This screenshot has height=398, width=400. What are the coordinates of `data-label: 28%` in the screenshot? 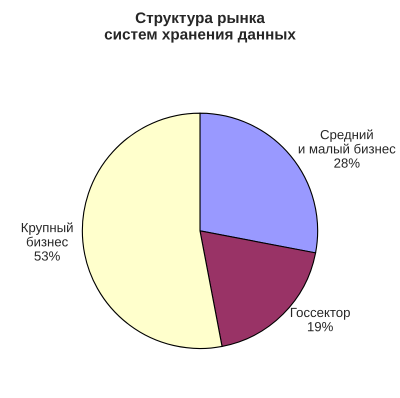 It's located at (347, 163).